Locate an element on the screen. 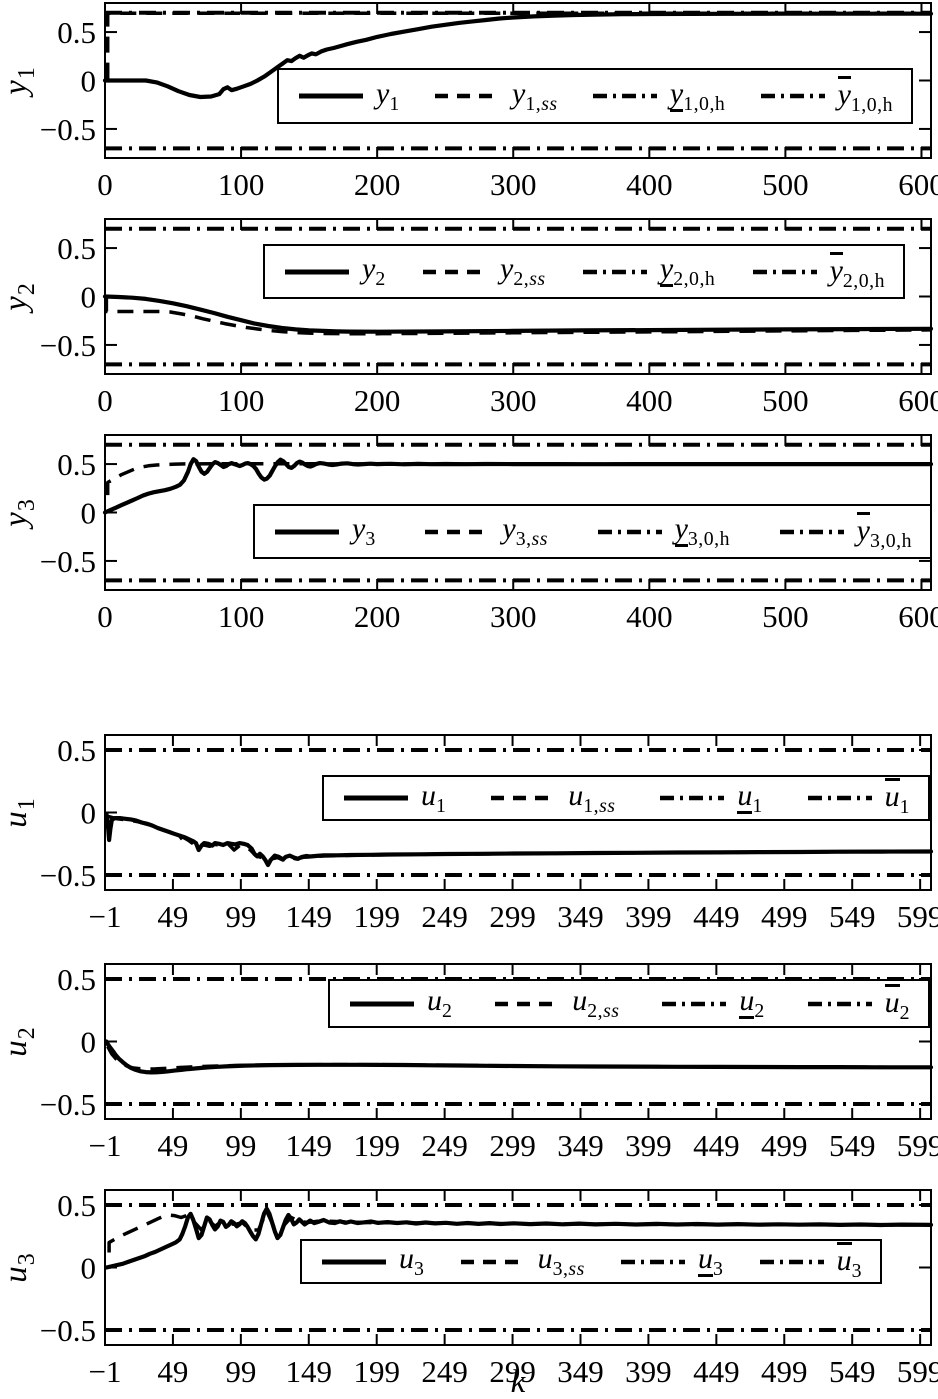 This screenshot has height=1399, width=938. legend-label-subscript: 2 is located at coordinates (904, 1012).